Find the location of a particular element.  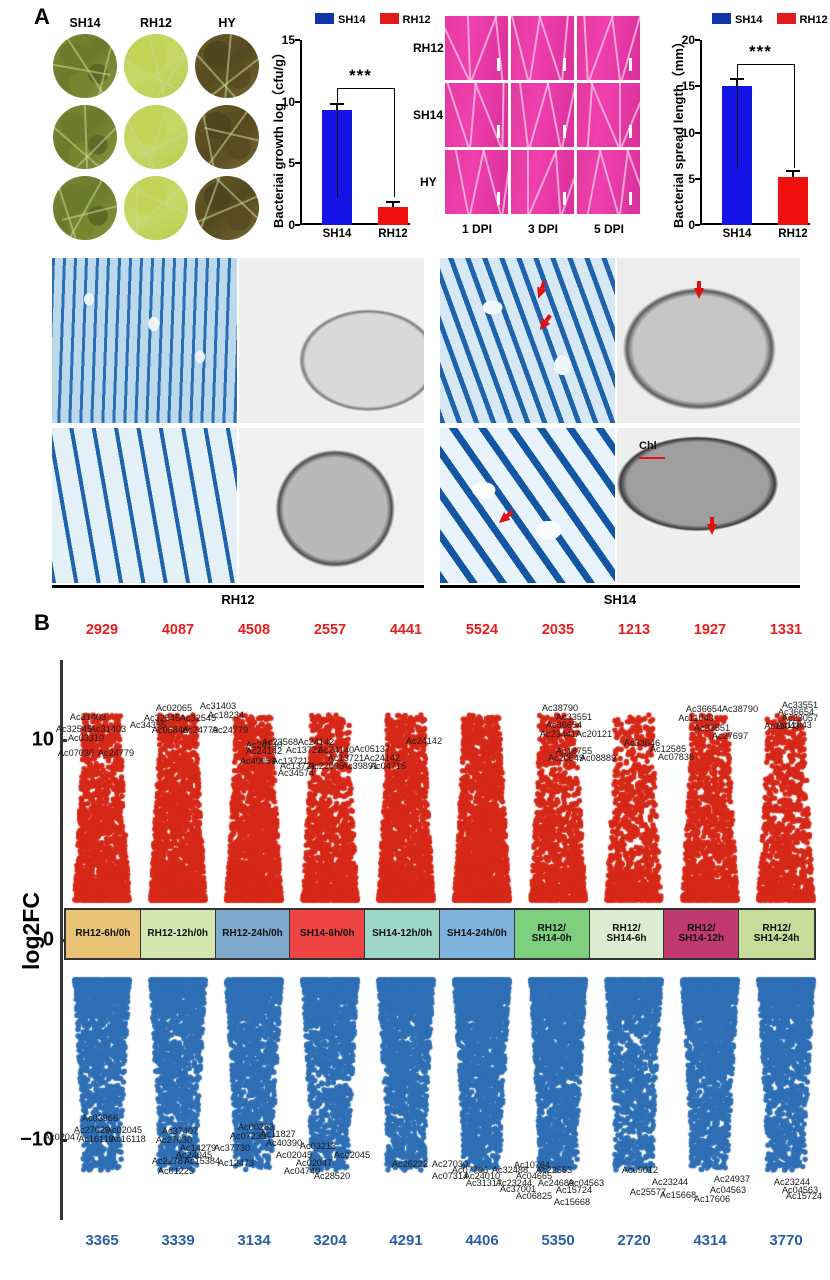

gene-label: Ac05848 is located at coordinates (170, 730).